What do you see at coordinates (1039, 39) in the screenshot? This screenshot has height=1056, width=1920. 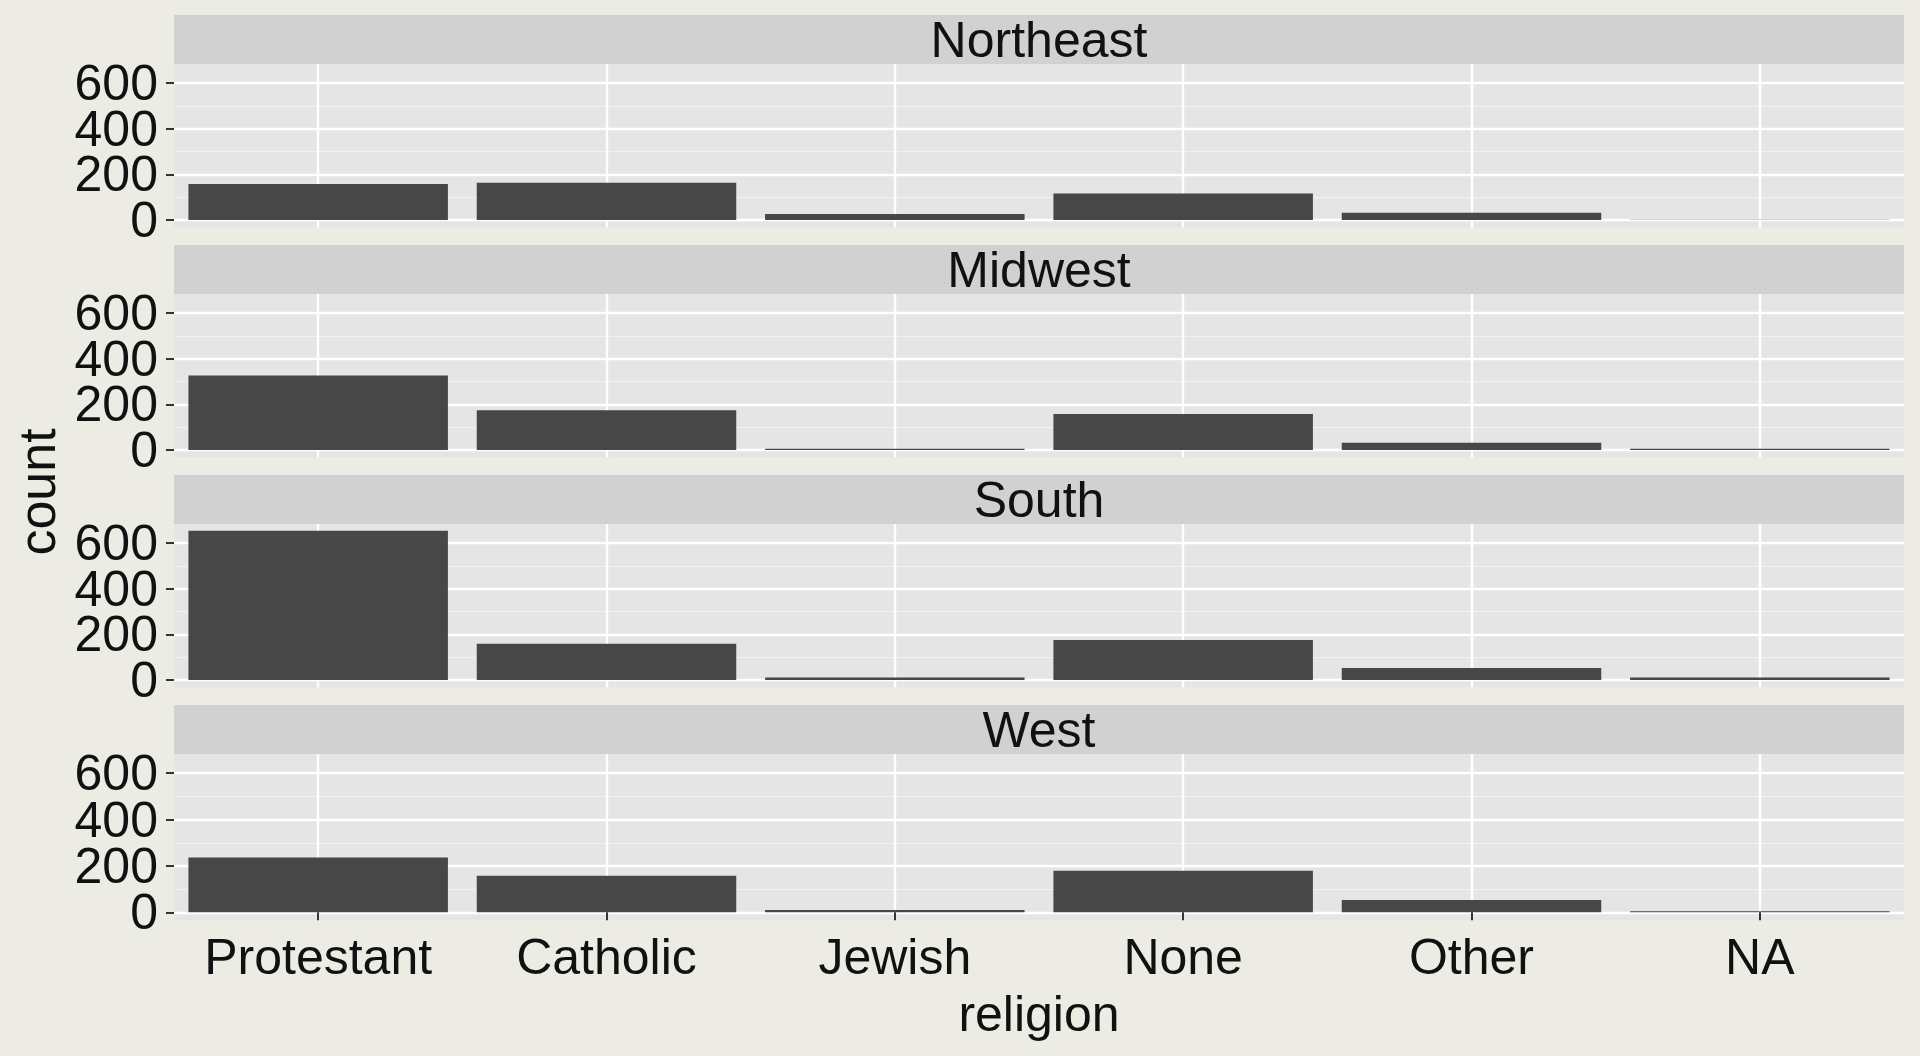 I see `chart-title: Northeast` at bounding box center [1039, 39].